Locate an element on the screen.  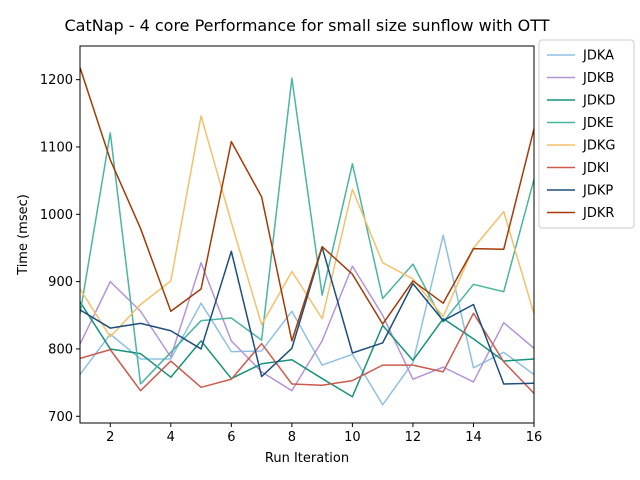
series-line-jdkd is located at coordinates (307, 349).